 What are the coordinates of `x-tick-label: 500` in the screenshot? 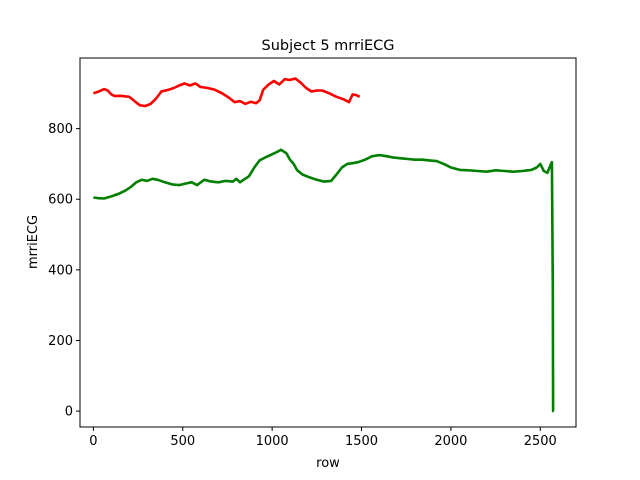 It's located at (182, 441).